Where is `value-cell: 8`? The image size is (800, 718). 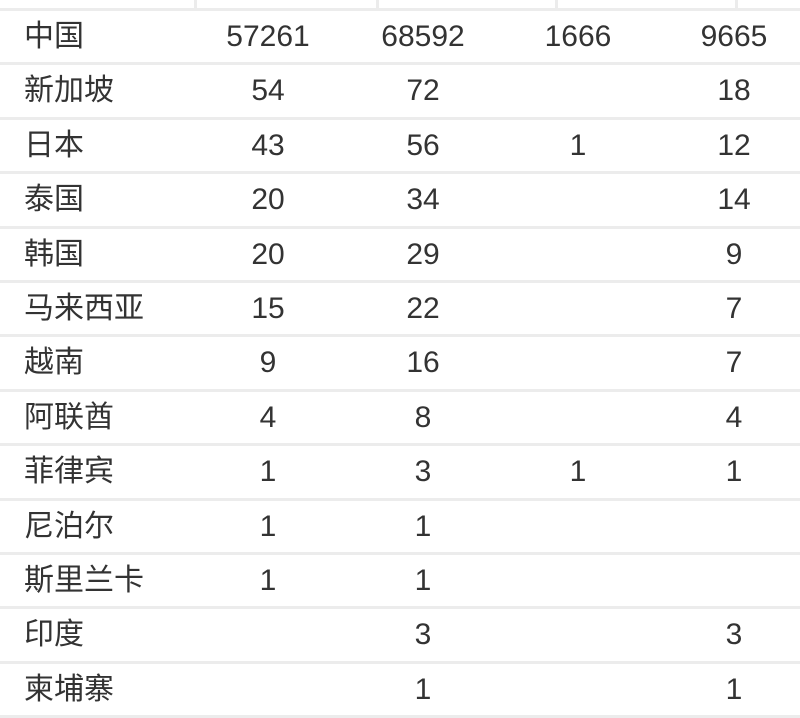
value-cell: 8 is located at coordinates (423, 417).